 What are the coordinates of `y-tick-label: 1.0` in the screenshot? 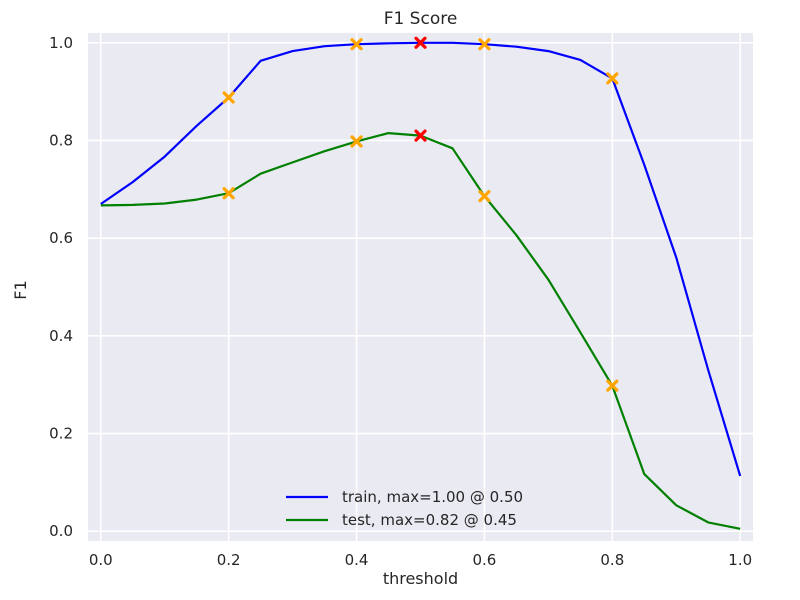 It's located at (61, 43).